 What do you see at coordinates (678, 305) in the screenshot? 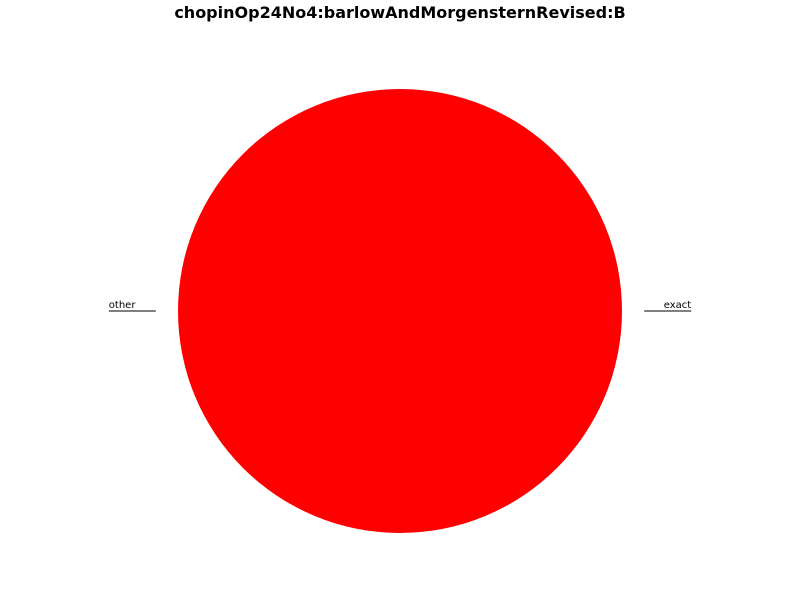
I see `slice-label-exact: exact` at bounding box center [678, 305].